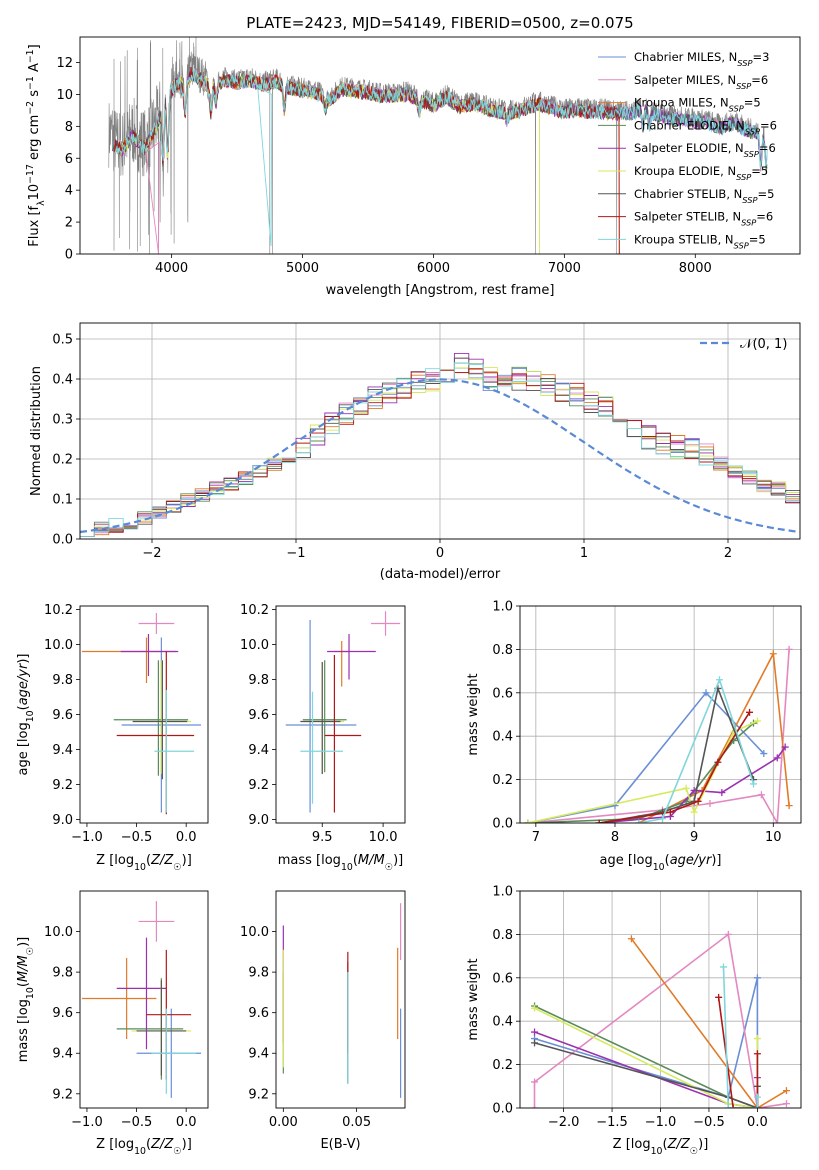 The height and width of the screenshot is (1170, 819). I want to click on mass_vs_Z-axes: −1.0 −0.5 0.0 9.2 9.4 9.6 9.8 10.0, so click(126, 1010).